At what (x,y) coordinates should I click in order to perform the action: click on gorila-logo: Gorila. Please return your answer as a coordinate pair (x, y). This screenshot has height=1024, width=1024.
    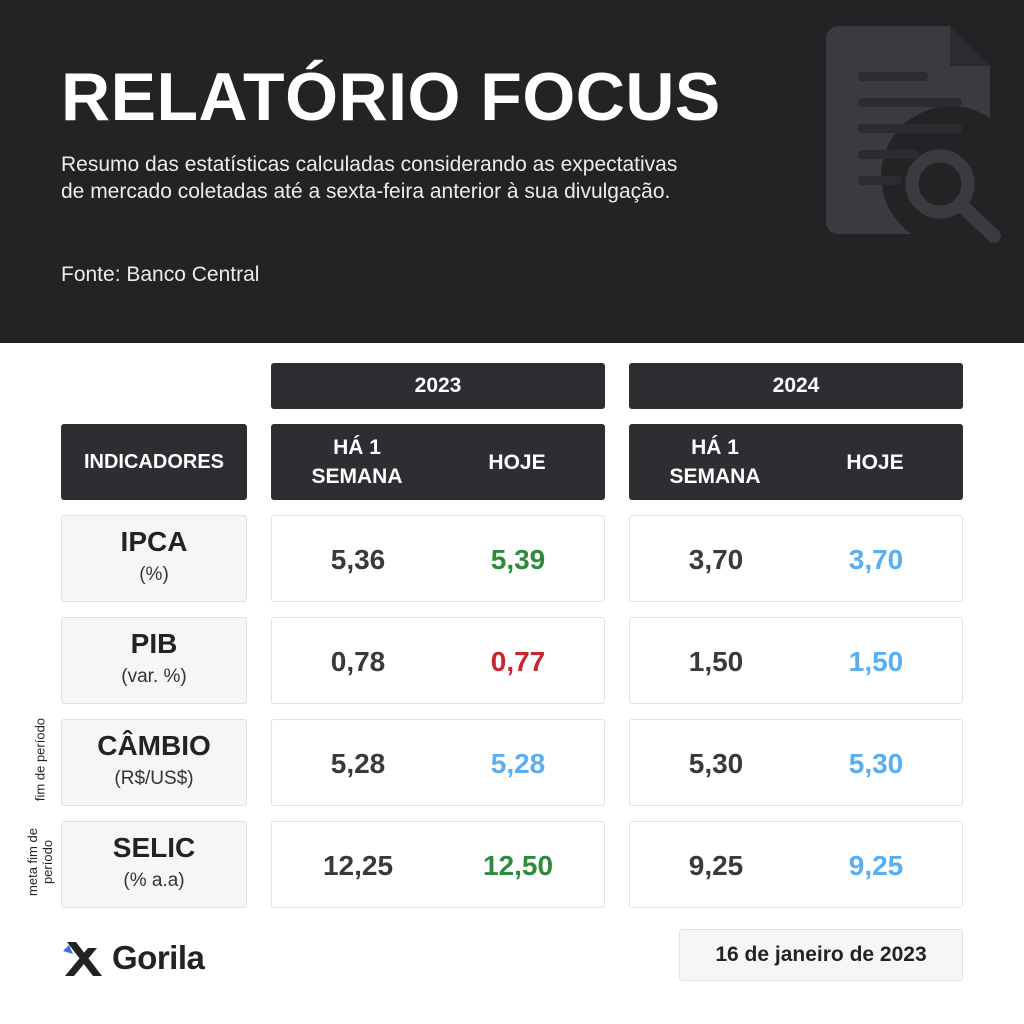
    Looking at the image, I should click on (133, 958).